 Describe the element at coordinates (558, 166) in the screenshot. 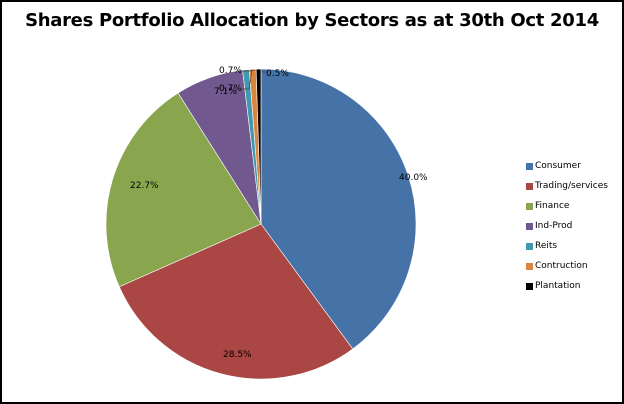

I see `legend-label: Consumer` at that location.